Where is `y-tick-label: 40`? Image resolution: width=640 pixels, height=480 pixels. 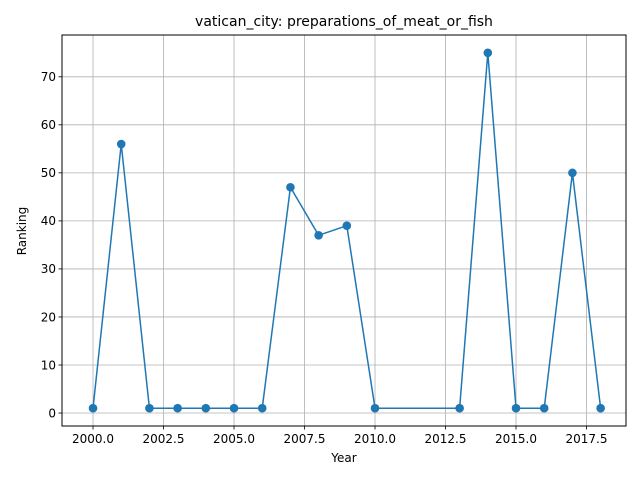
y-tick-label: 40 is located at coordinates (48, 221).